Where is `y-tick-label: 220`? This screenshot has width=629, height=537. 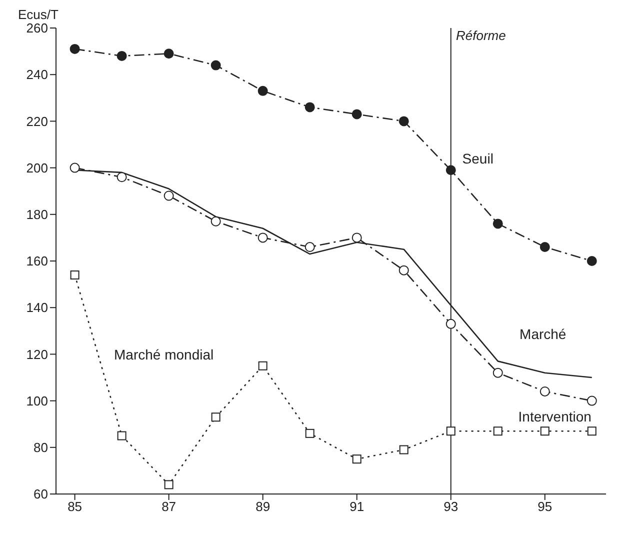
y-tick-label: 220 is located at coordinates (37, 121).